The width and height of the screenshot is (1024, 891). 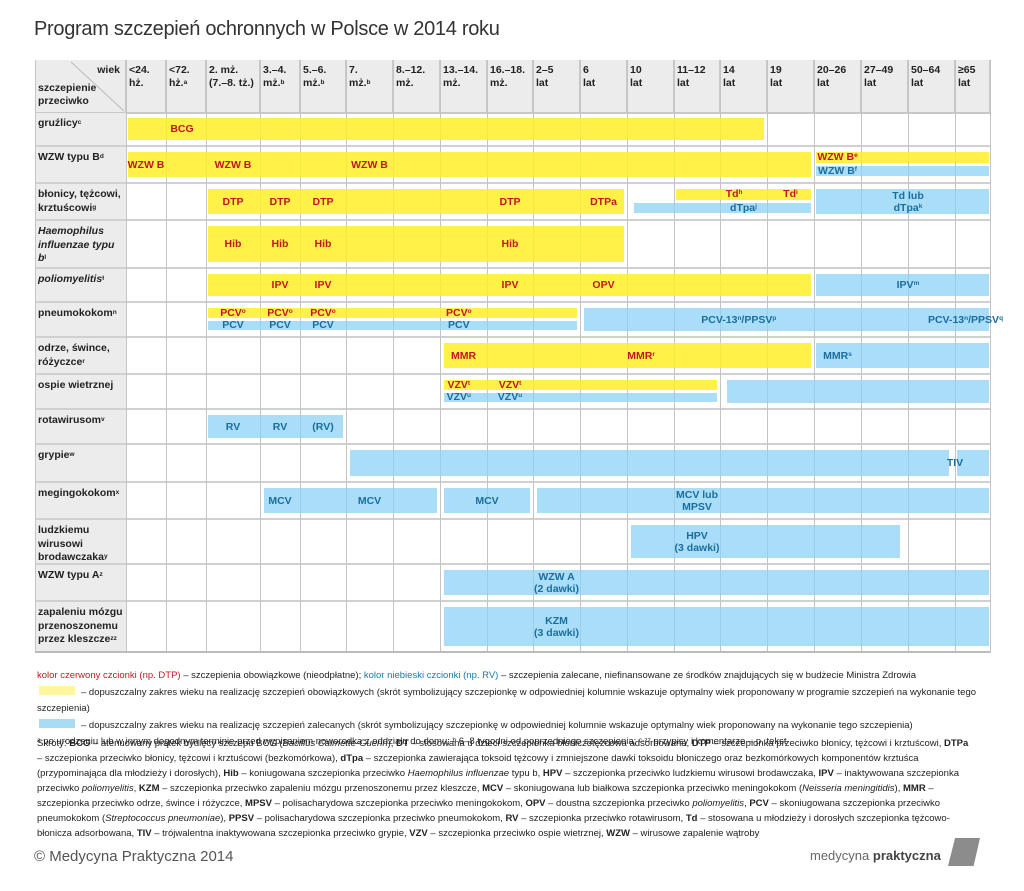 I want to click on vaccine-label: Tdi, so click(x=790, y=194).